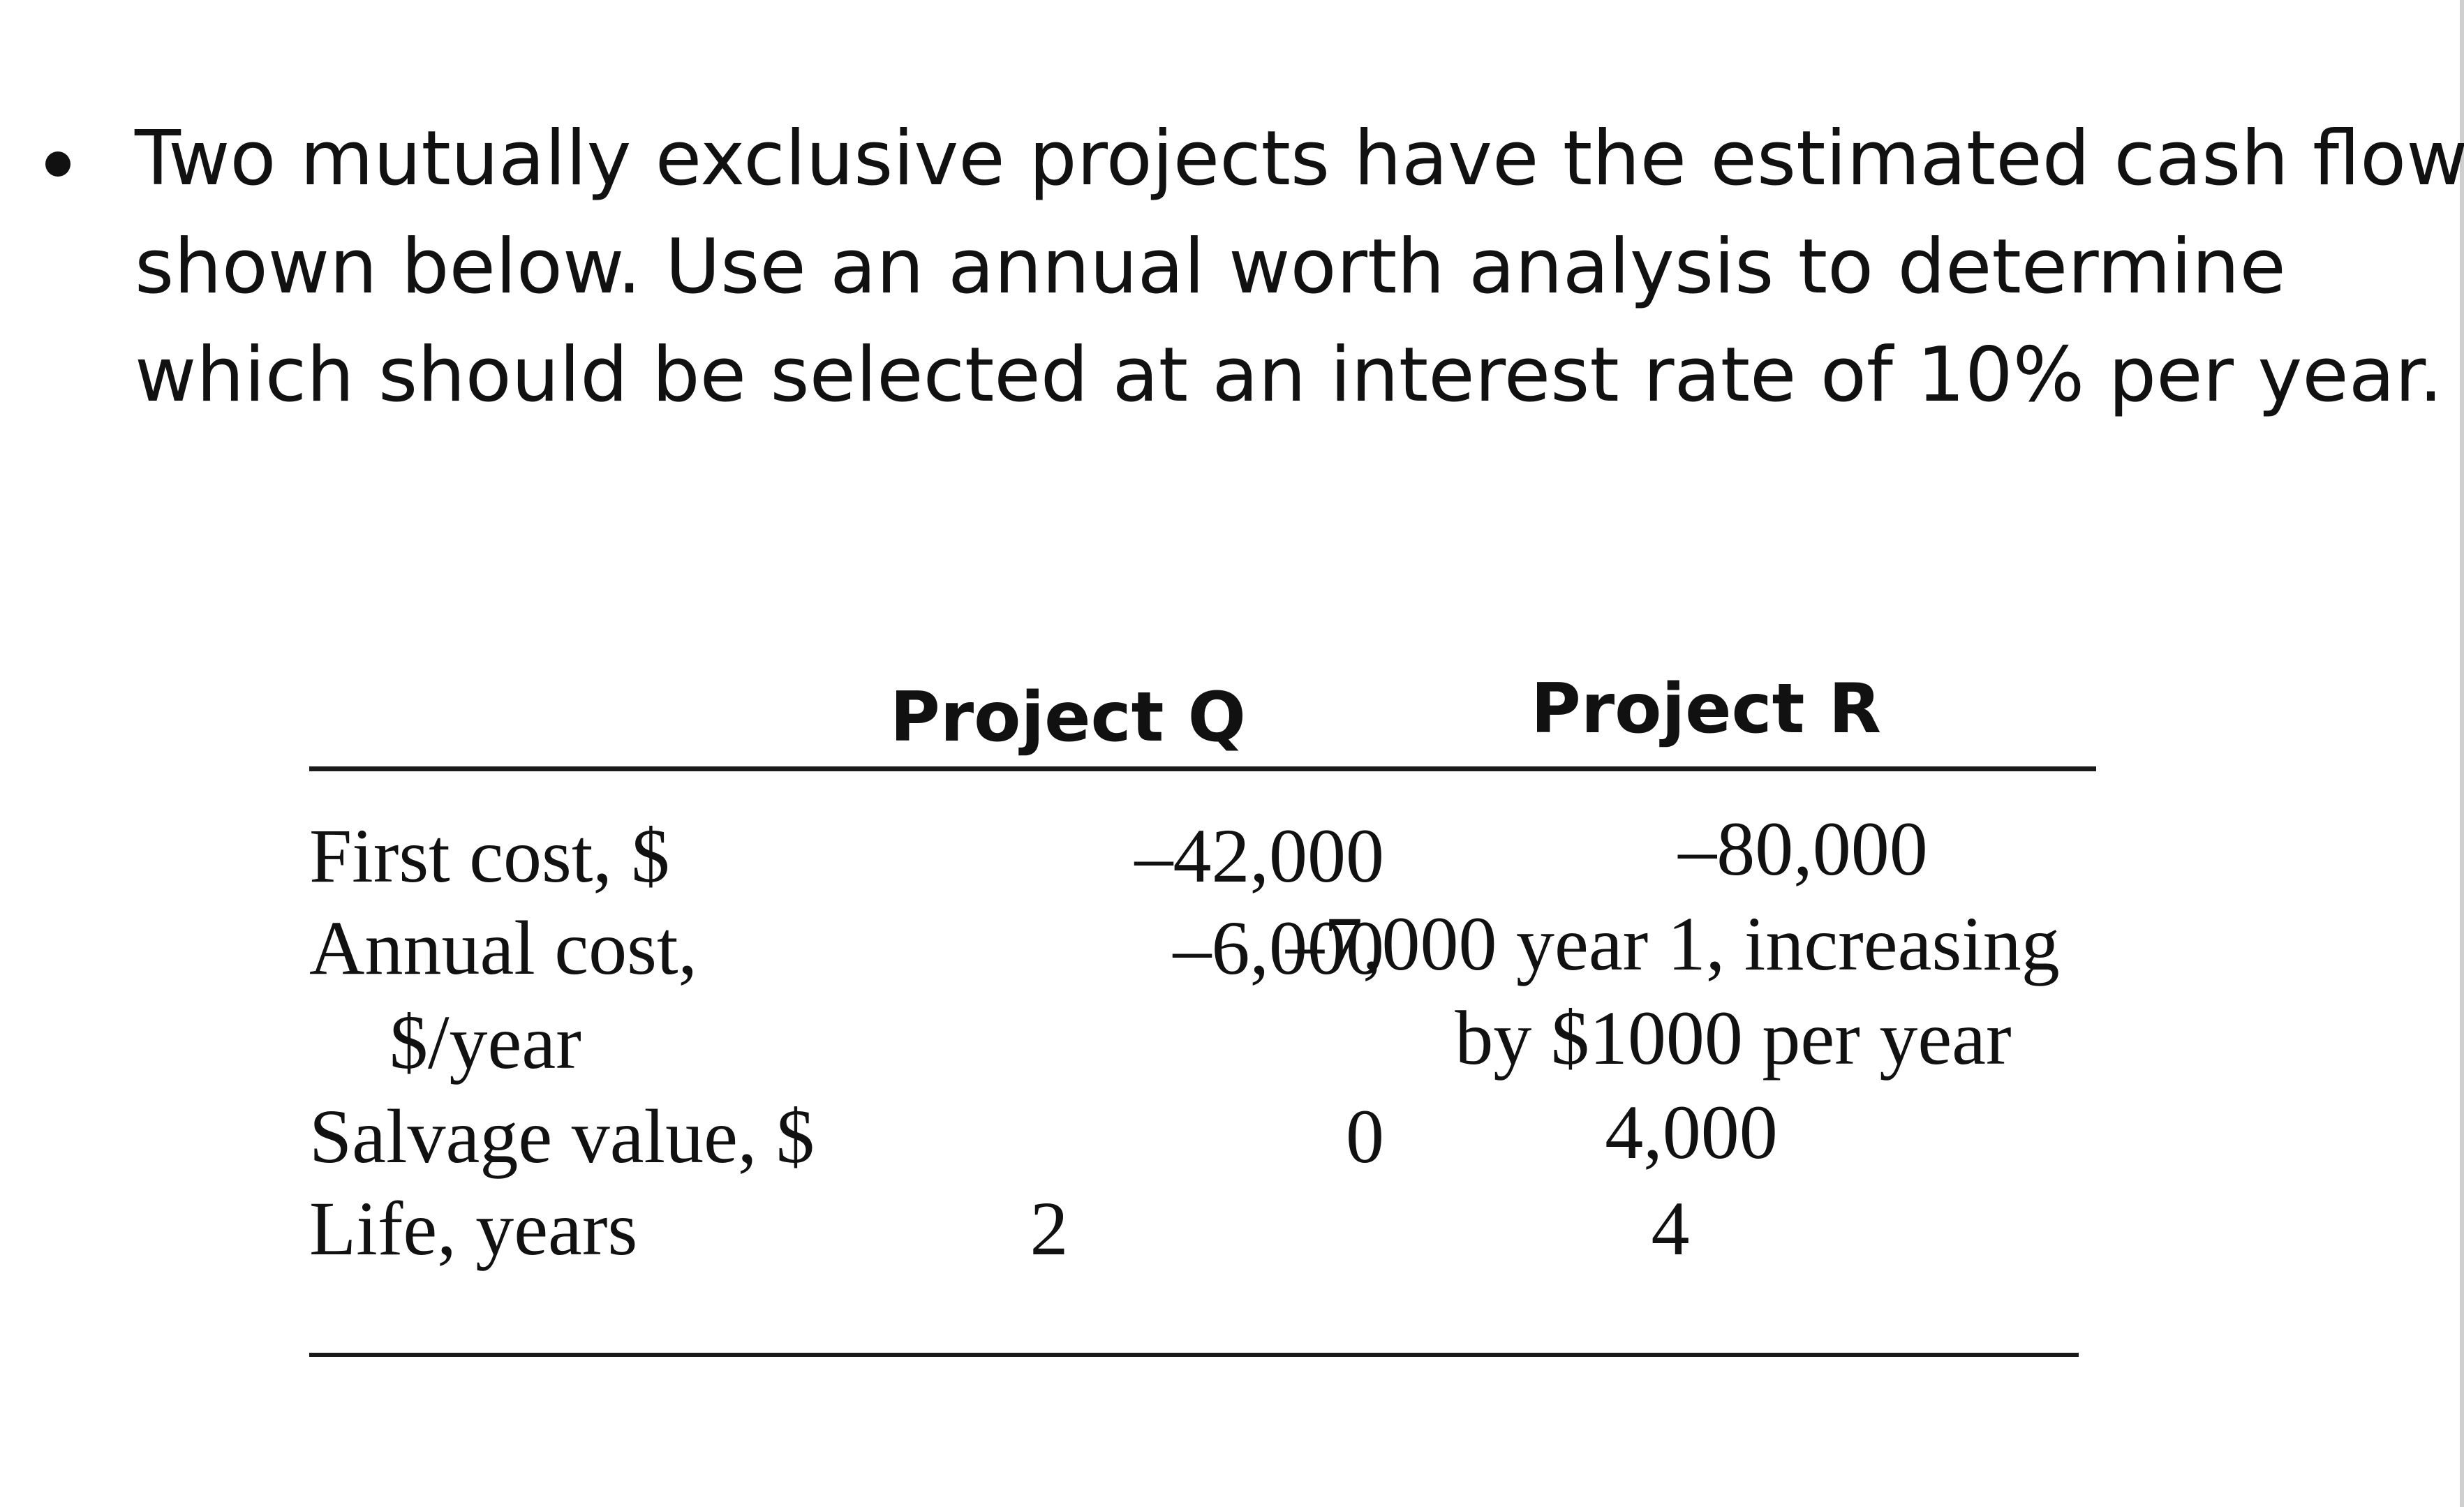 This screenshot has width=2464, height=1507. Describe the element at coordinates (473, 1228) in the screenshot. I see `row-label-life: Life, years` at that location.